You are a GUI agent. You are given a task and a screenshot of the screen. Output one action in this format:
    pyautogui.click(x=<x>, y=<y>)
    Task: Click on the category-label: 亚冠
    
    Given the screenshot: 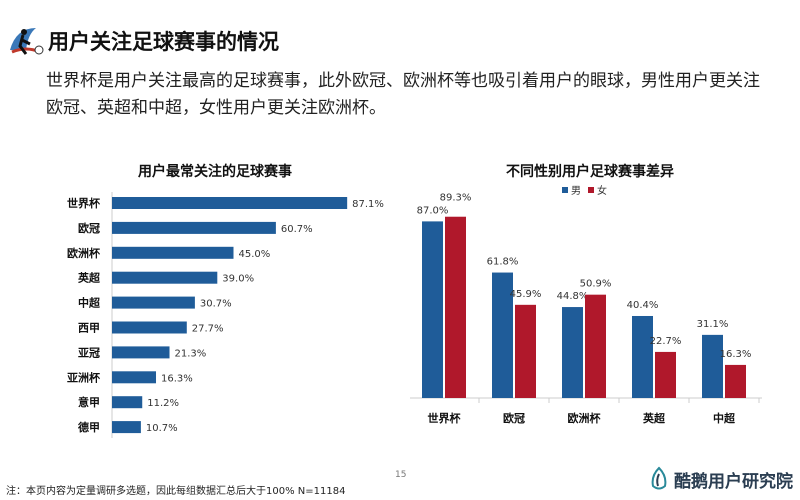 What is the action you would take?
    pyautogui.click(x=89, y=352)
    